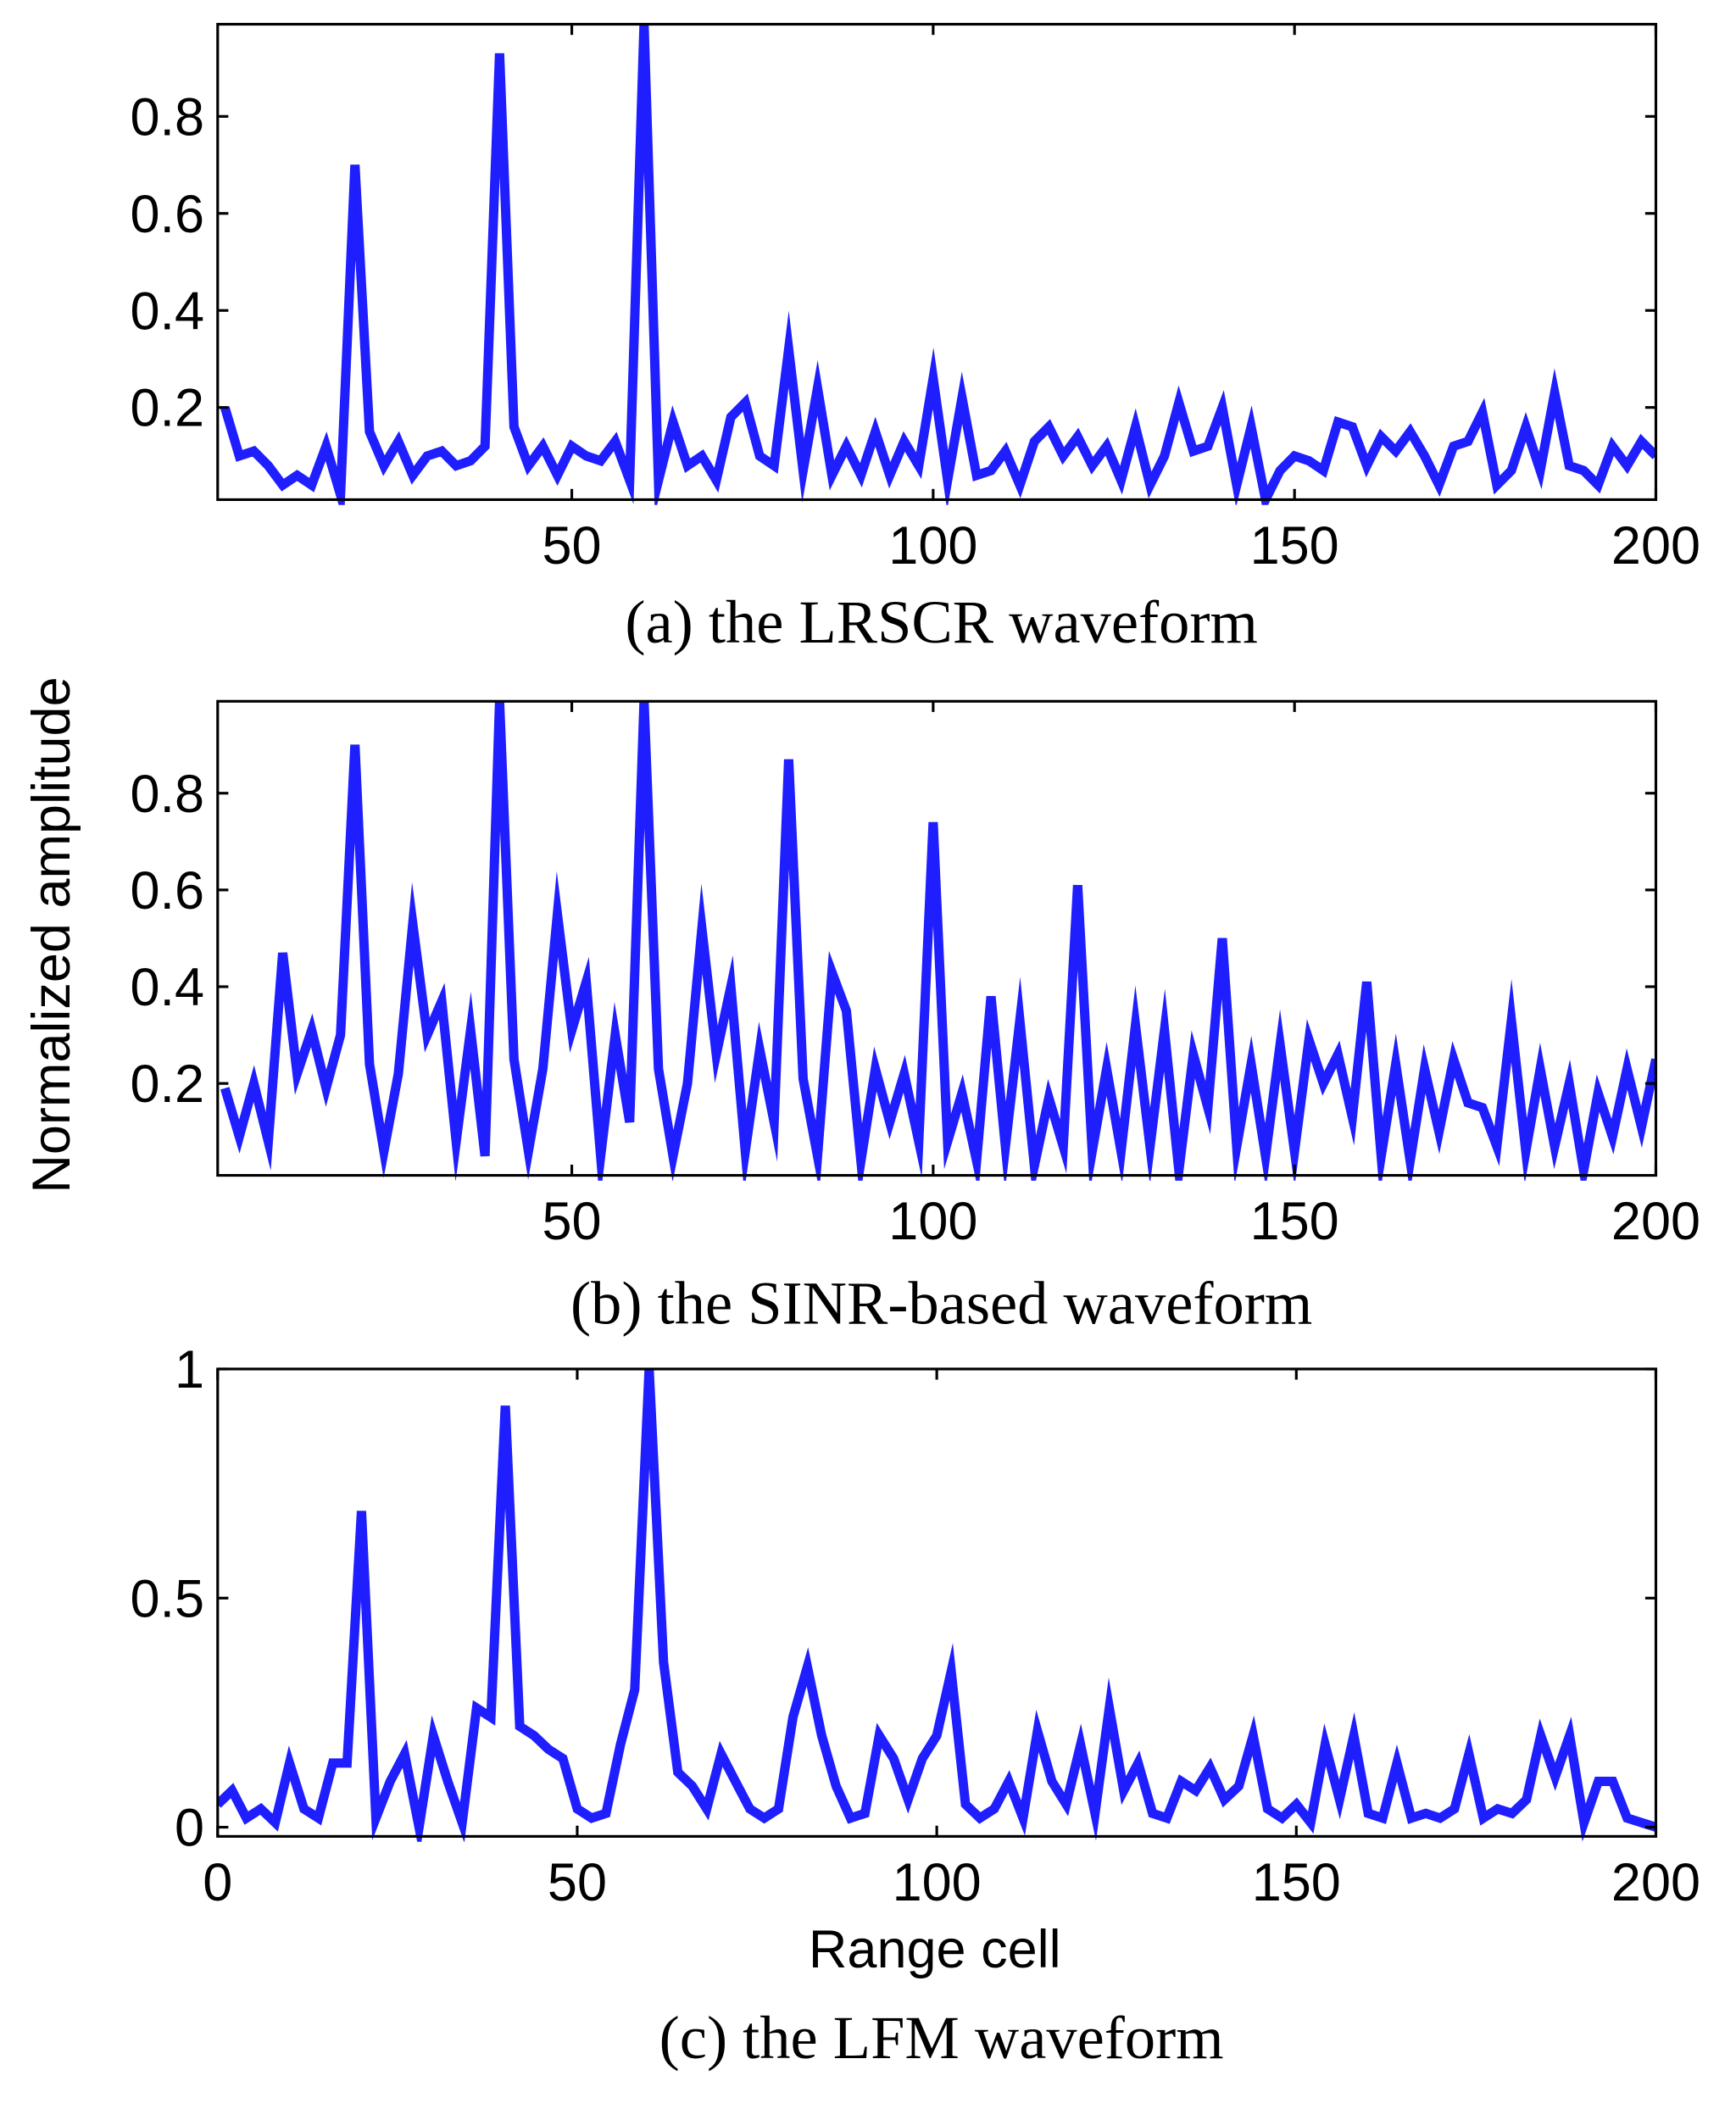  I want to click on y-tick-label: 0, so click(189, 1829).